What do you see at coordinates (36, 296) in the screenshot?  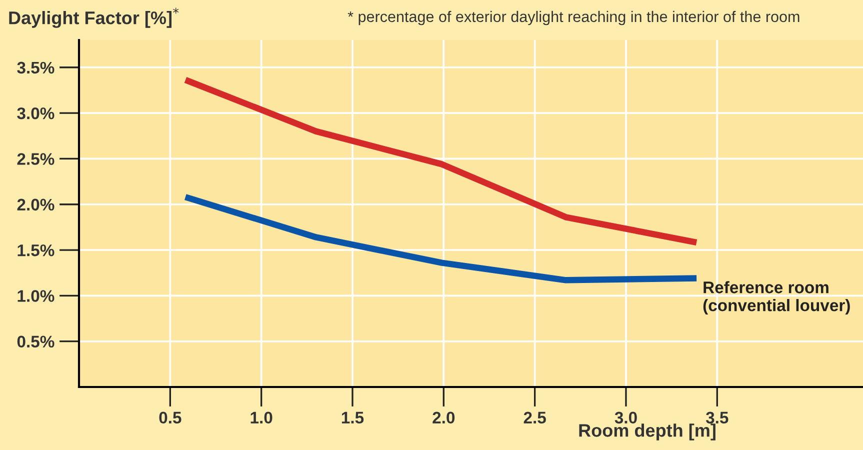 I see `y-tick-label: 1.0%` at bounding box center [36, 296].